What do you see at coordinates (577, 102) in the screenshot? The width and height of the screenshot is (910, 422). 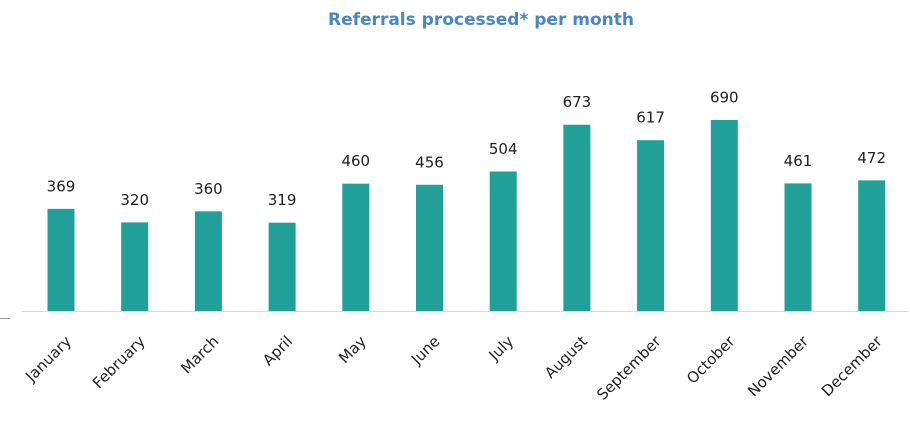 I see `value-label: 673` at bounding box center [577, 102].